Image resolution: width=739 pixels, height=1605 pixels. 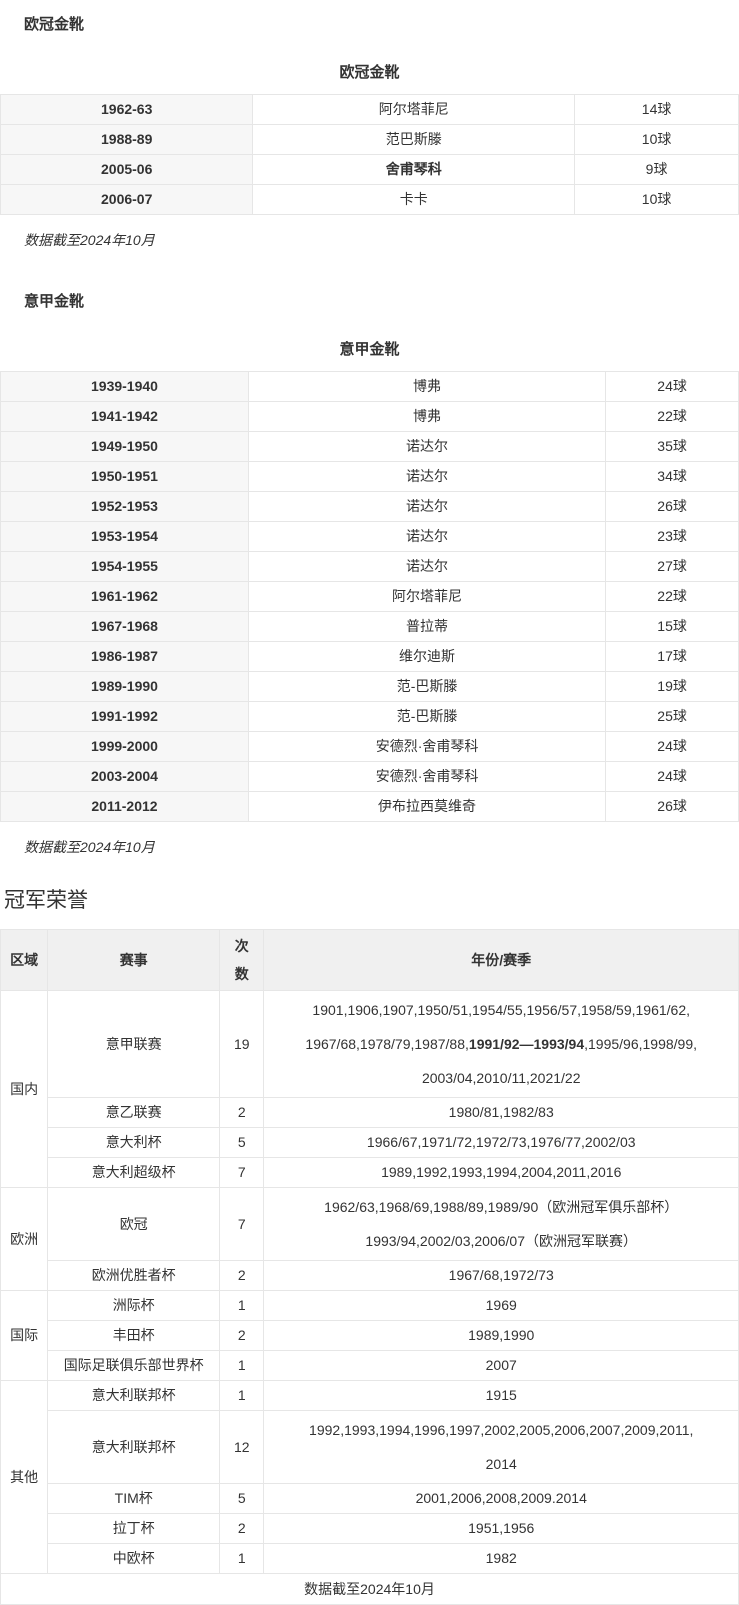 What do you see at coordinates (672, 566) in the screenshot?
I see `goals-cell: 27球` at bounding box center [672, 566].